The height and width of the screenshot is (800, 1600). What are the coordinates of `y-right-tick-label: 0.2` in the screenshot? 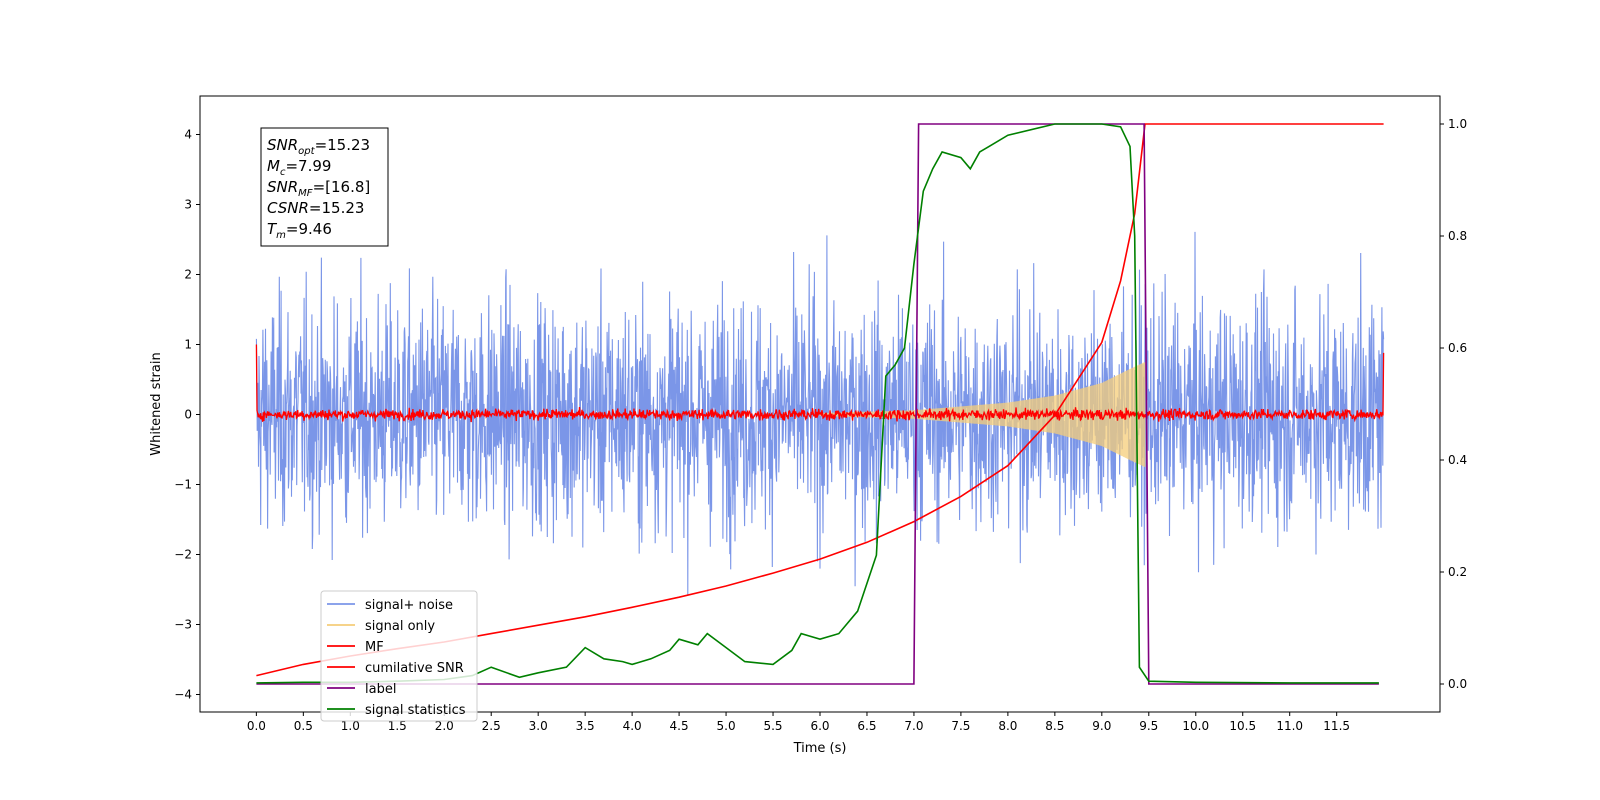 It's located at (1457, 572).